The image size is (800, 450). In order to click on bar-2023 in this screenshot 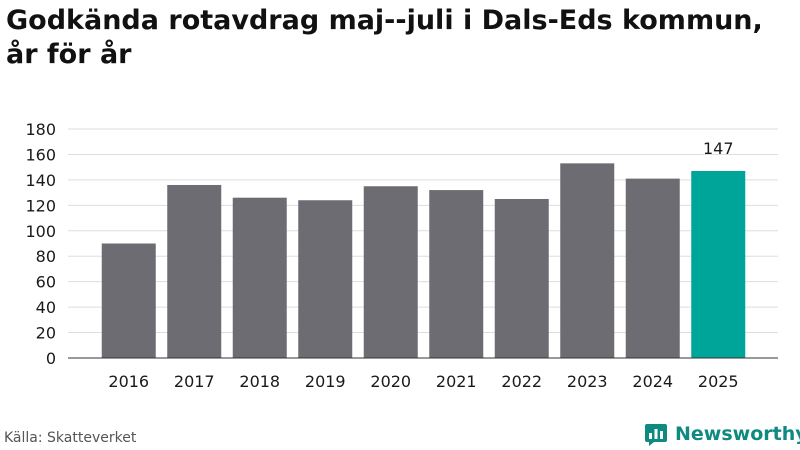, I will do `click(587, 260)`.